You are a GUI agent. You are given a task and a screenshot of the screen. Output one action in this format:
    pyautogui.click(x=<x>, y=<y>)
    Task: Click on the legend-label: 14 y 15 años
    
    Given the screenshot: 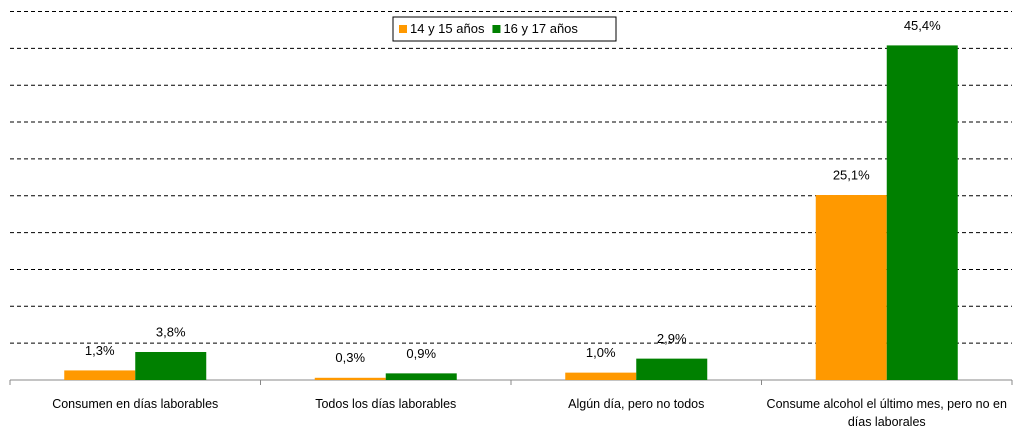 What is the action you would take?
    pyautogui.click(x=447, y=28)
    